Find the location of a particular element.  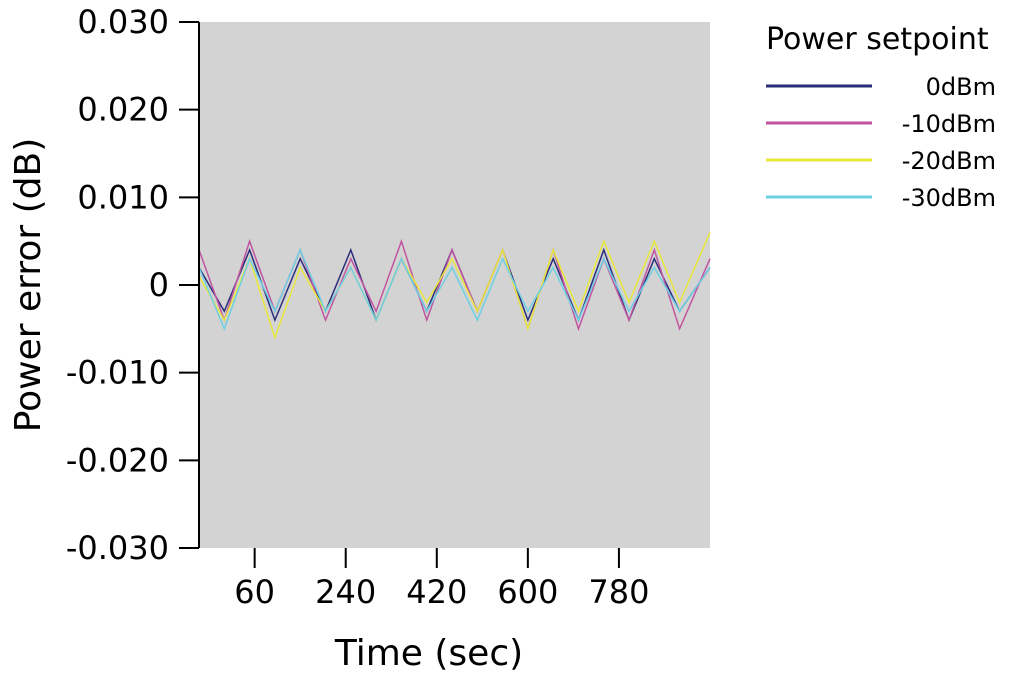

legend-title: Power setpoint is located at coordinates (877, 39).